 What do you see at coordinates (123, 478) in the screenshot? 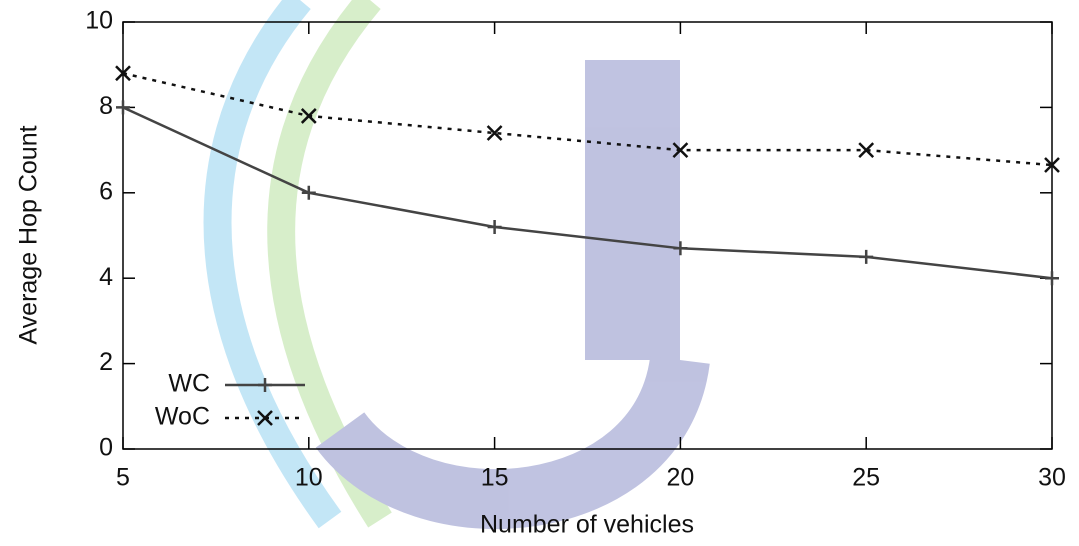
I see `x-tick-label: 5` at bounding box center [123, 478].